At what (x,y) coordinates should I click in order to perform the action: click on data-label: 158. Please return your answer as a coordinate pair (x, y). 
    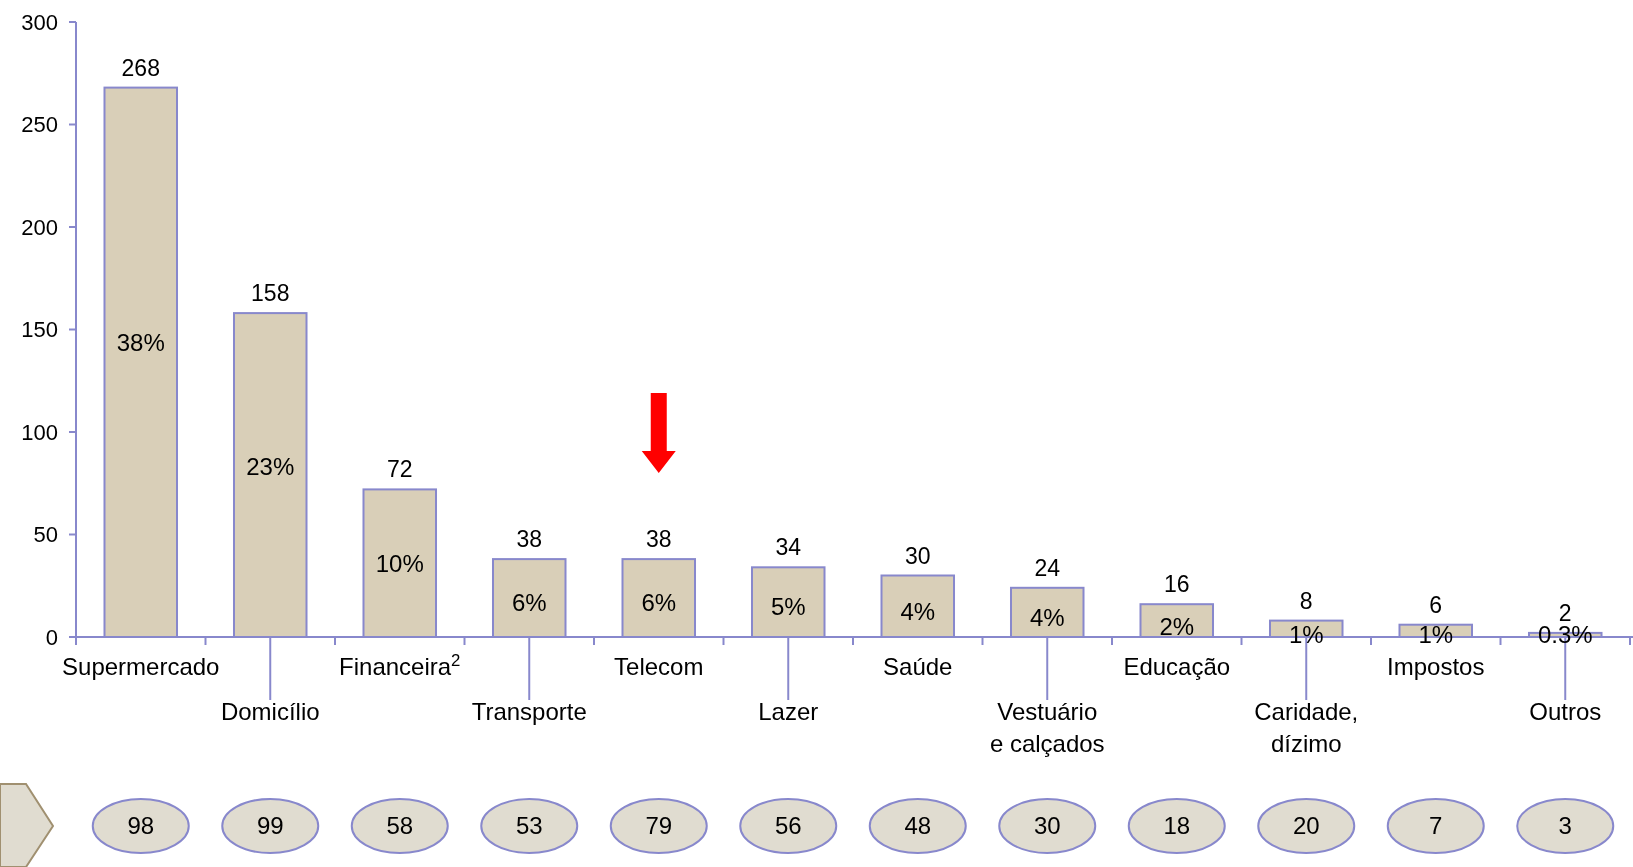
    Looking at the image, I should click on (270, 293).